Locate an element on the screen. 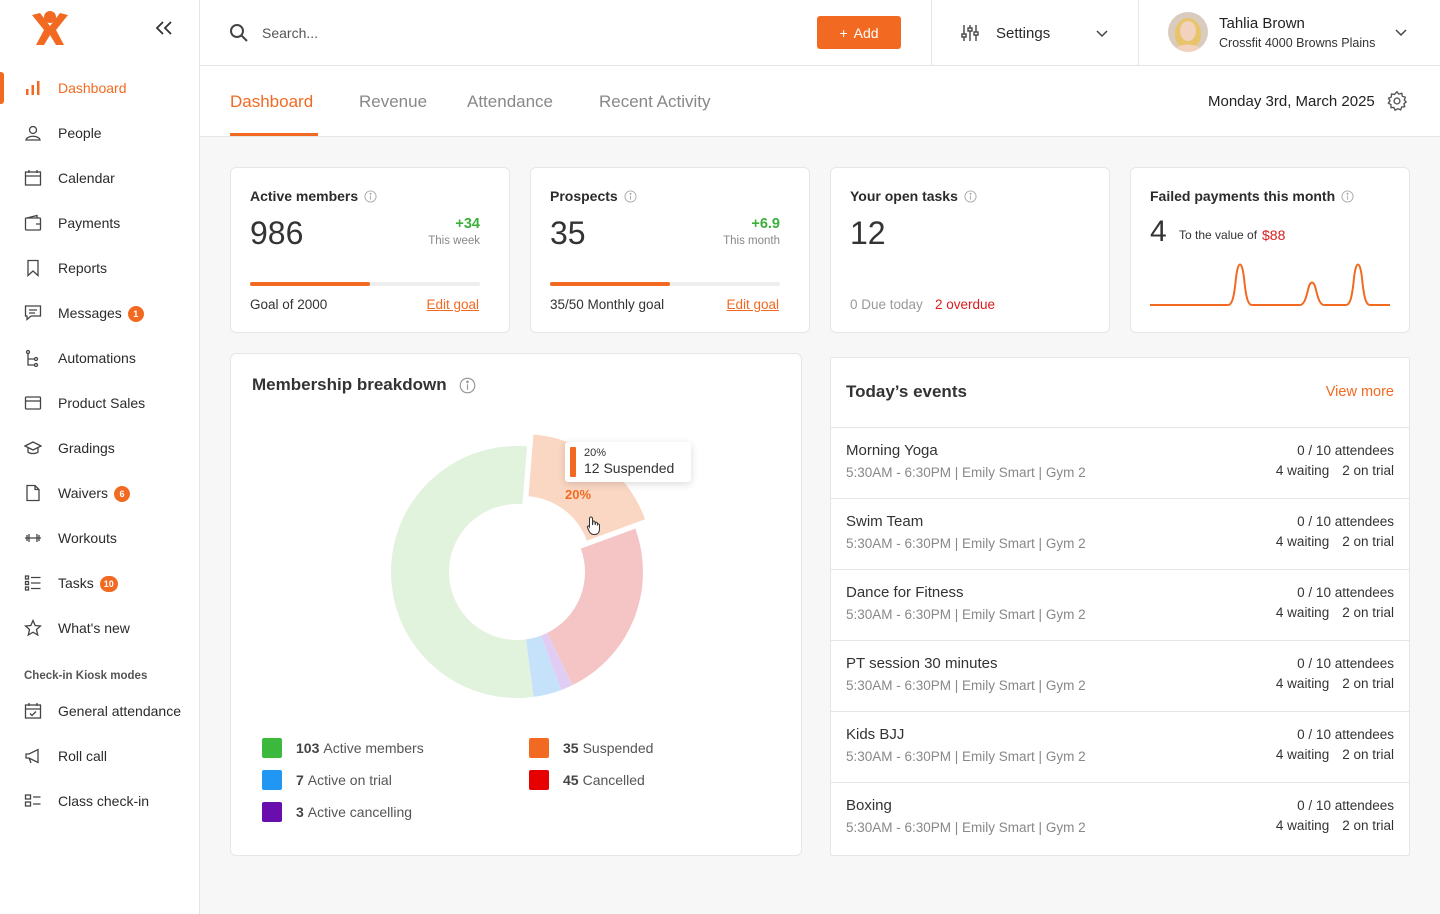  sidebar-item-class-check-in: Class check-in is located at coordinates (99, 801).